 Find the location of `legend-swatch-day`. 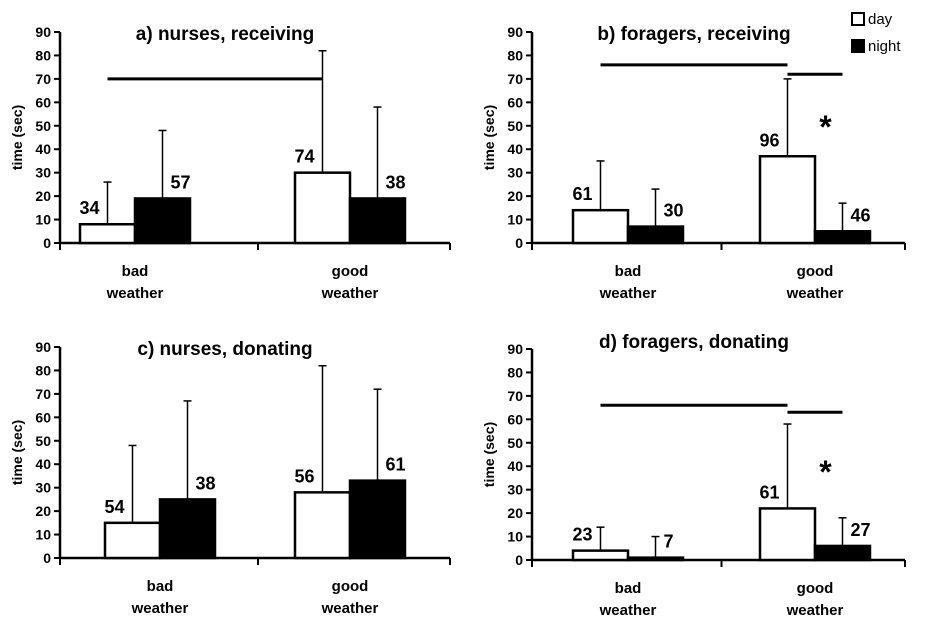

legend-swatch-day is located at coordinates (858, 19).